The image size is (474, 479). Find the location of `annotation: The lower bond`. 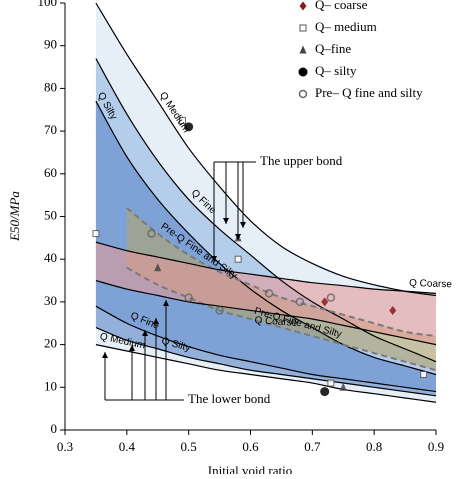

annotation: The lower bond is located at coordinates (229, 398).